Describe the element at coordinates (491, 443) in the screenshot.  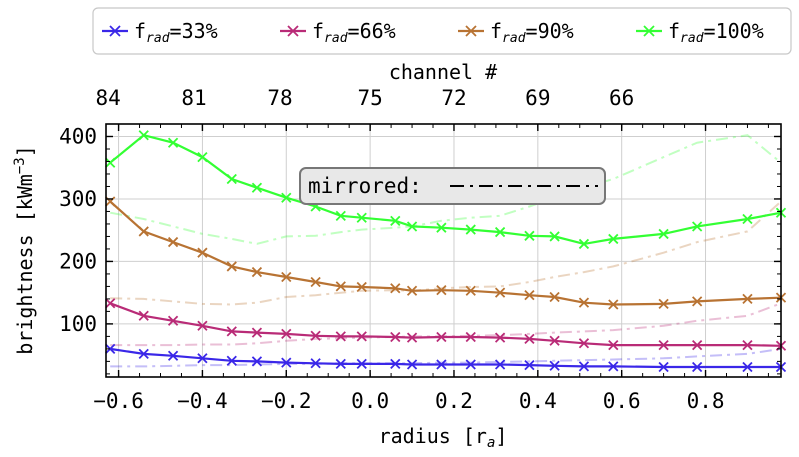
I see `x-axis-label-sub: a` at that location.